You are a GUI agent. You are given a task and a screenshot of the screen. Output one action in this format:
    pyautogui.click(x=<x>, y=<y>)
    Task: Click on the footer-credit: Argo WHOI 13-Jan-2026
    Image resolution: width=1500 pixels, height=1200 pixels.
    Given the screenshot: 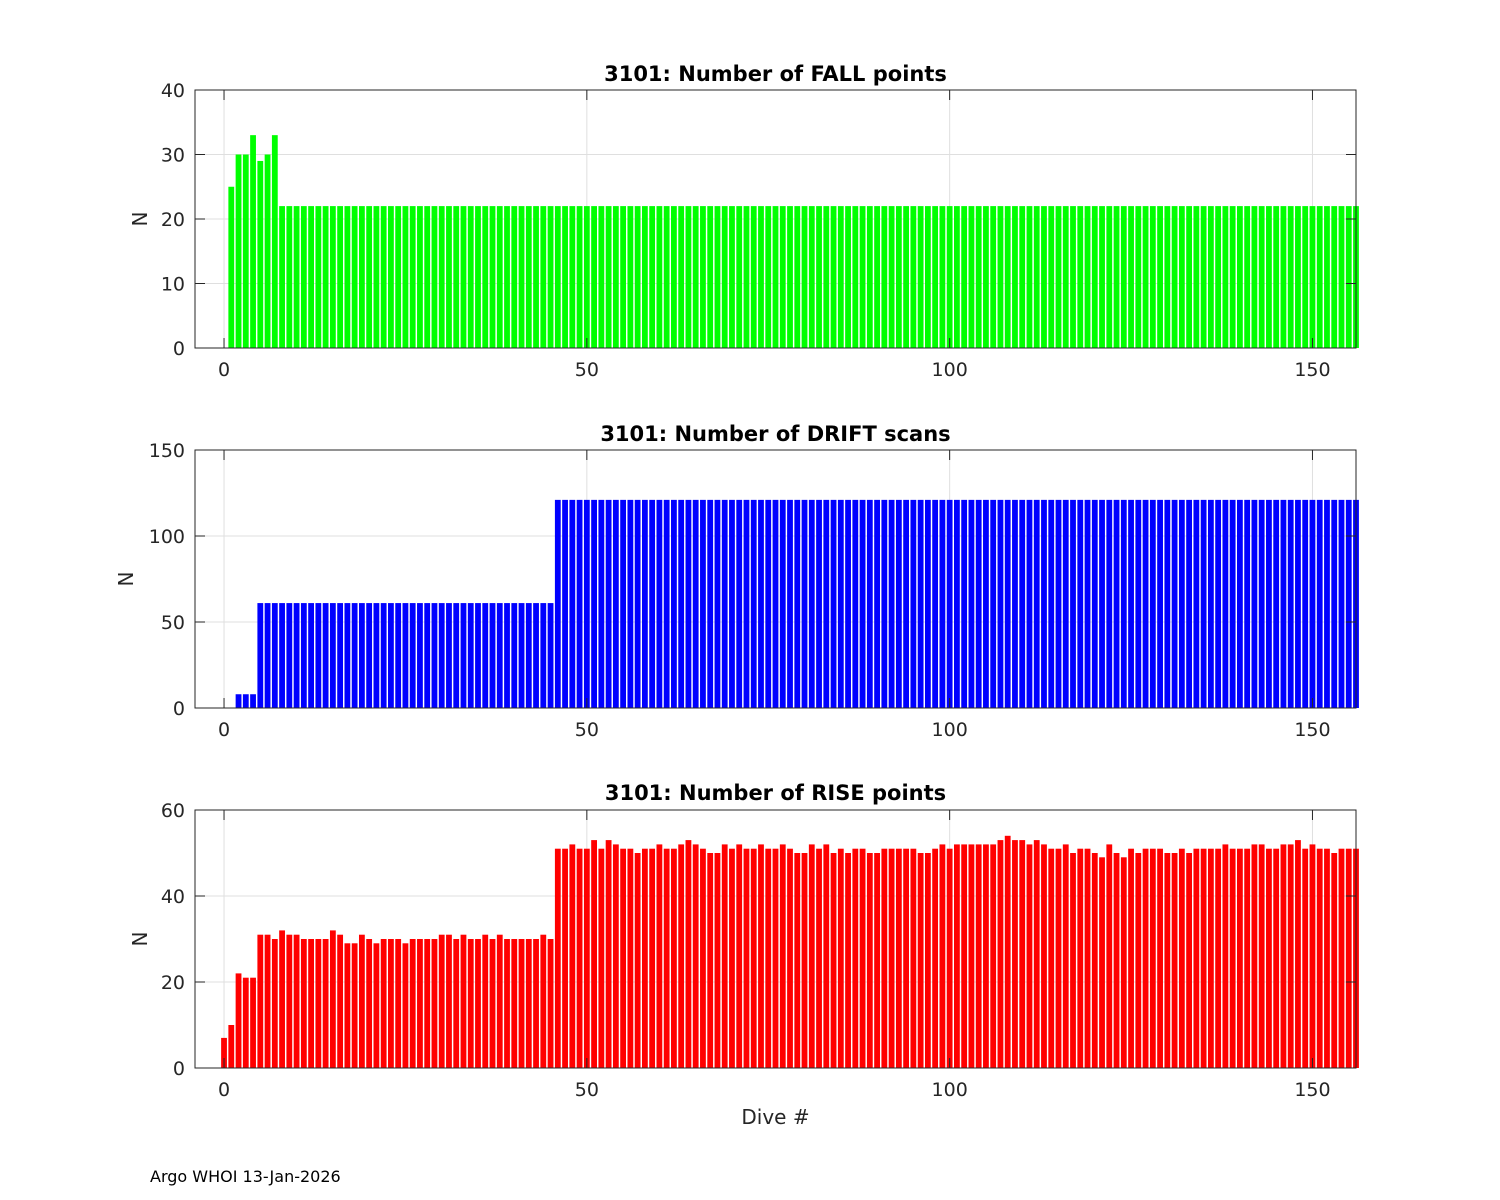 What is the action you would take?
    pyautogui.click(x=245, y=1176)
    